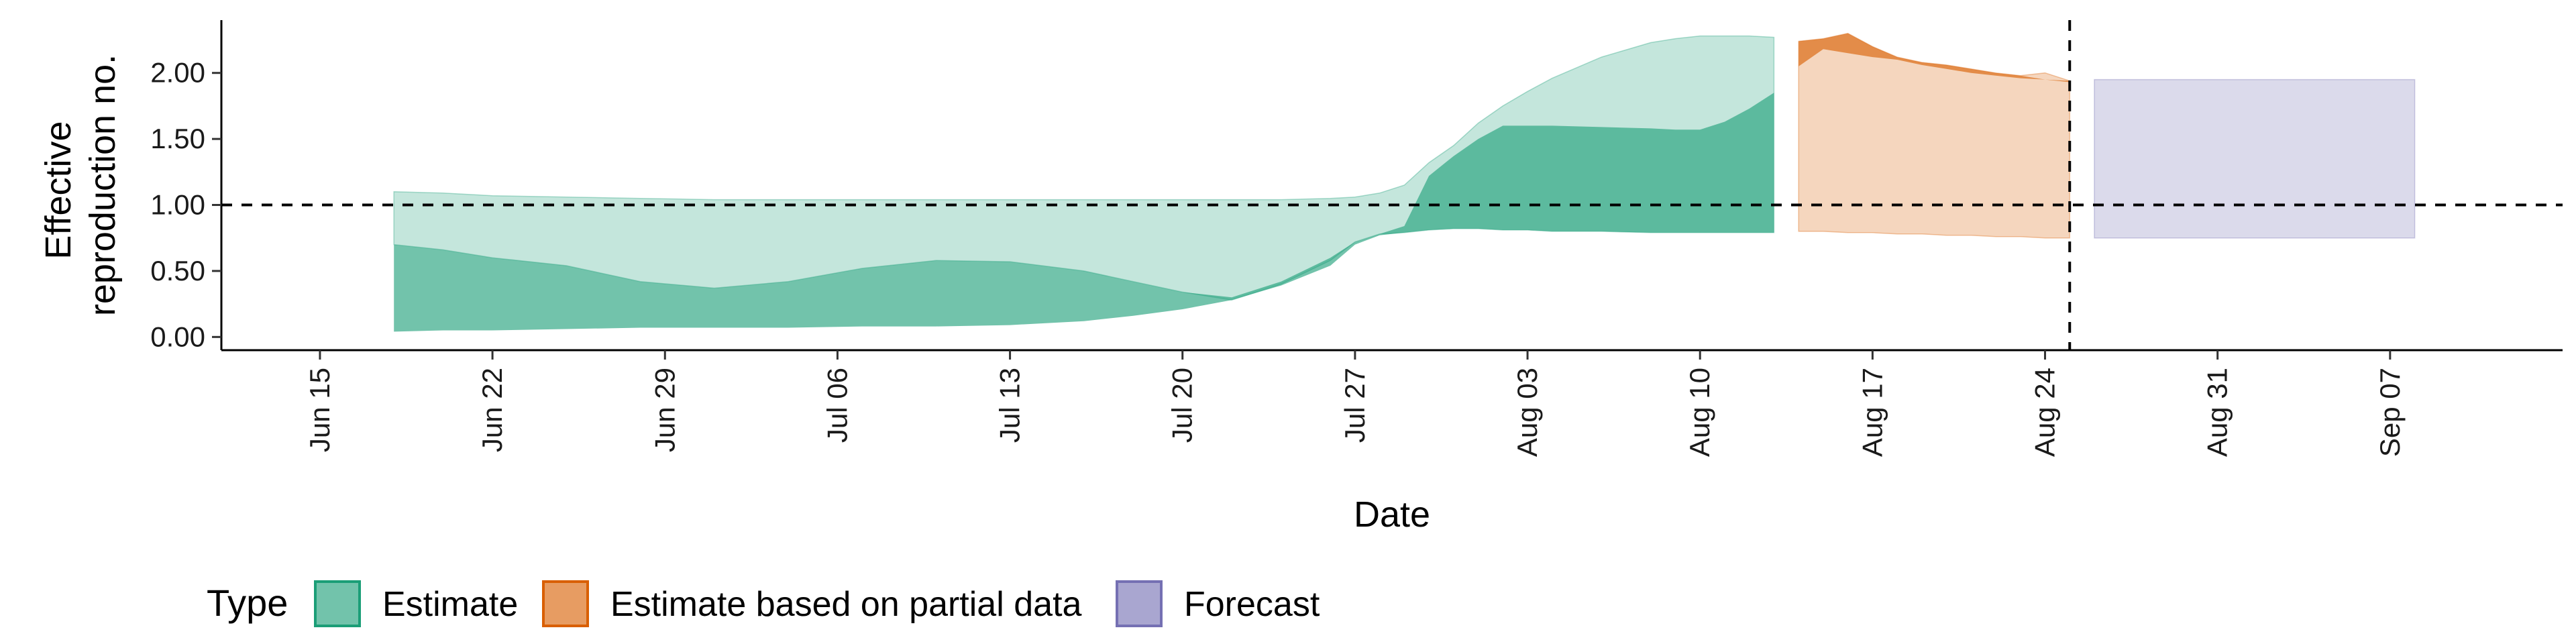  I want to click on x-tick-label: Jul 20, so click(1182, 405).